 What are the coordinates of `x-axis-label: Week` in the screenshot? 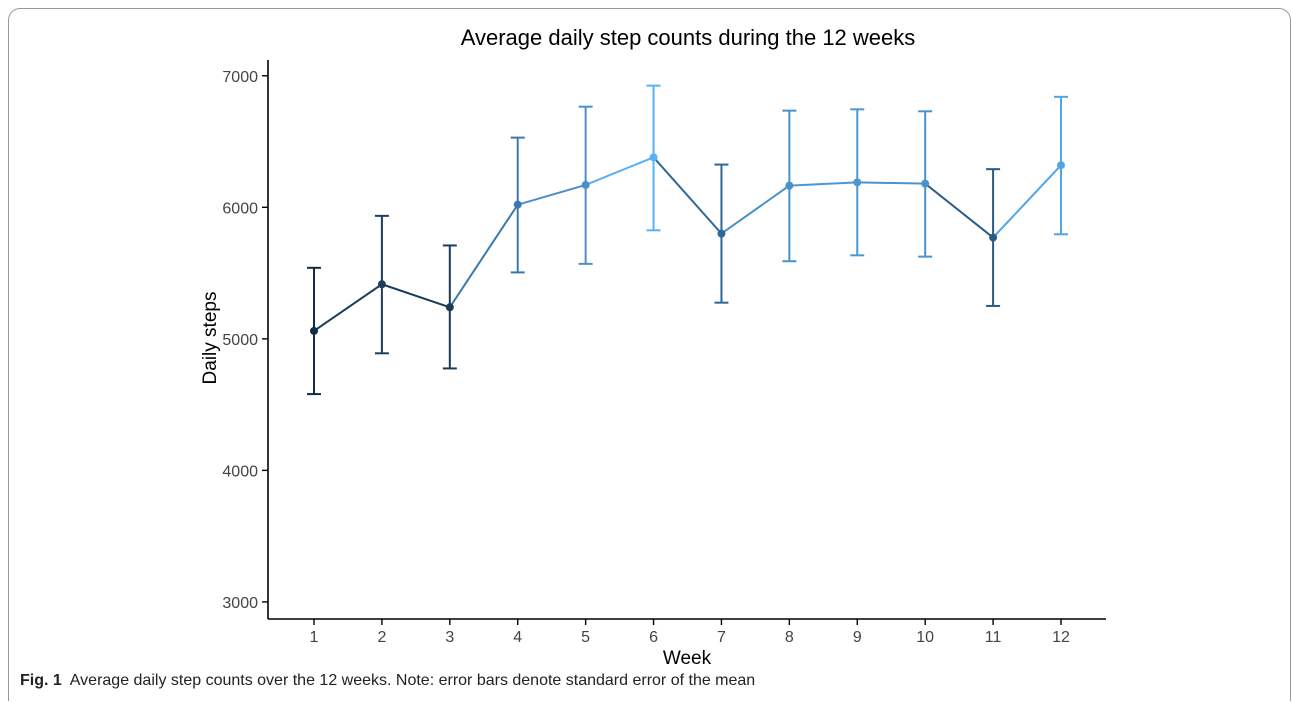 It's located at (687, 658).